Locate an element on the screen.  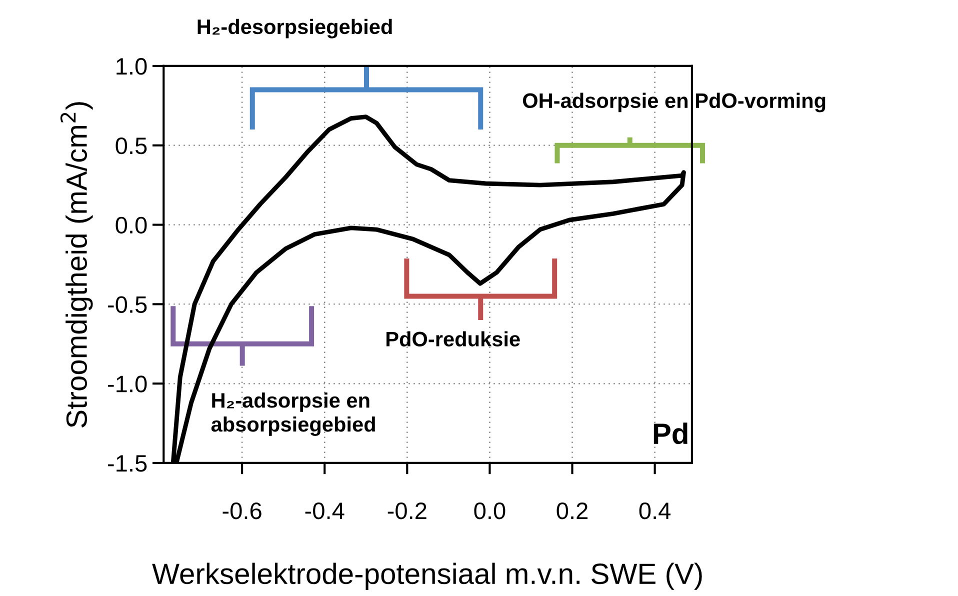
annotation: OH-adsorpsie en PdO-vorming is located at coordinates (674, 102).